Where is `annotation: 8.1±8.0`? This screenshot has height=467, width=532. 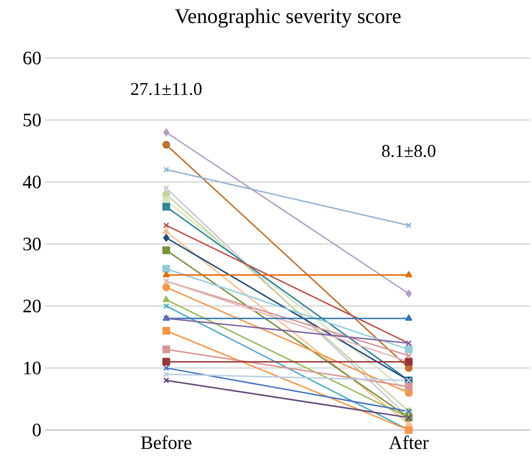
annotation: 8.1±8.0 is located at coordinates (409, 151).